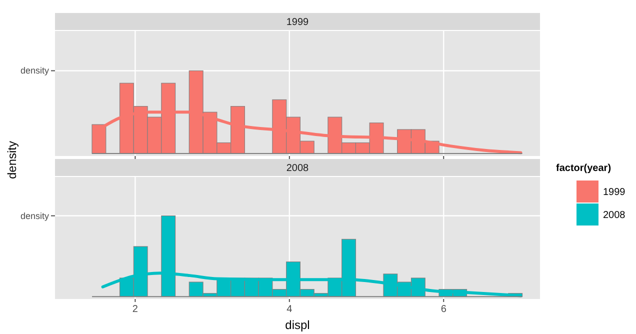 The width and height of the screenshot is (636, 334). Describe the element at coordinates (584, 168) in the screenshot. I see `legend-title: factor(year)` at that location.